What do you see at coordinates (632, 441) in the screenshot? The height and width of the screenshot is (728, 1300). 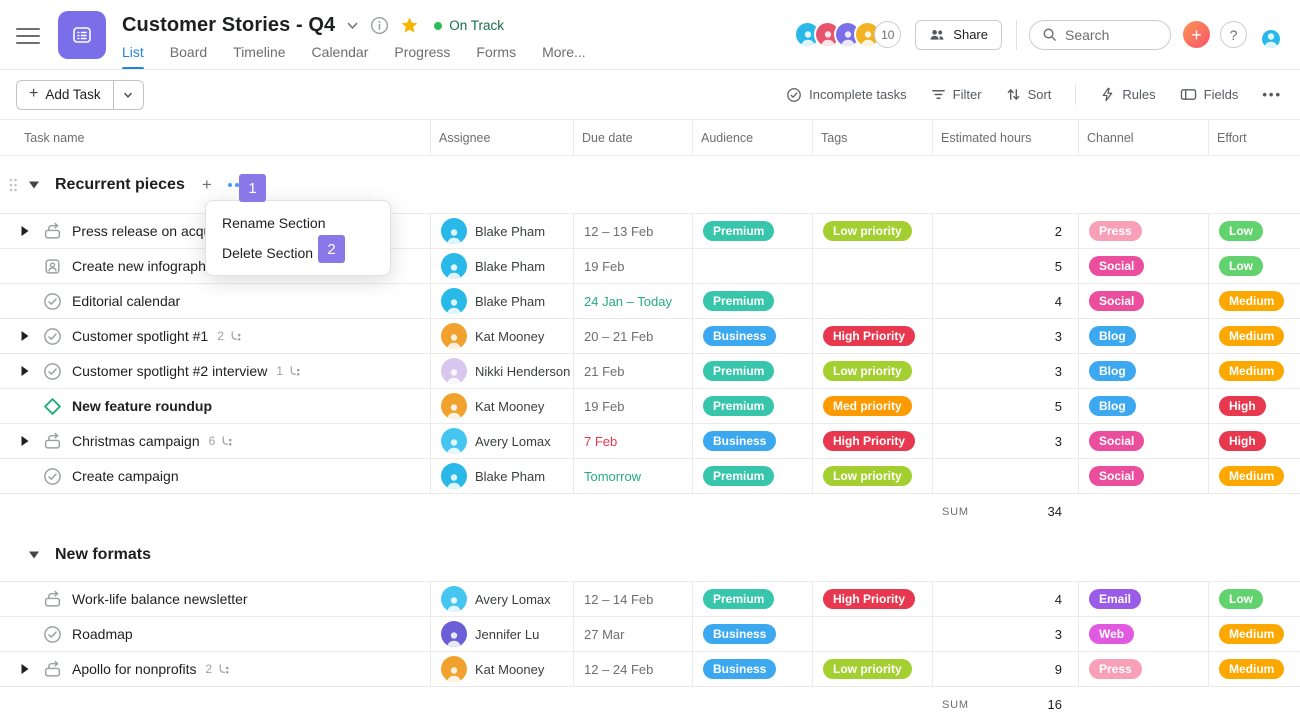 I see `due-date-cell: 7 Feb` at bounding box center [632, 441].